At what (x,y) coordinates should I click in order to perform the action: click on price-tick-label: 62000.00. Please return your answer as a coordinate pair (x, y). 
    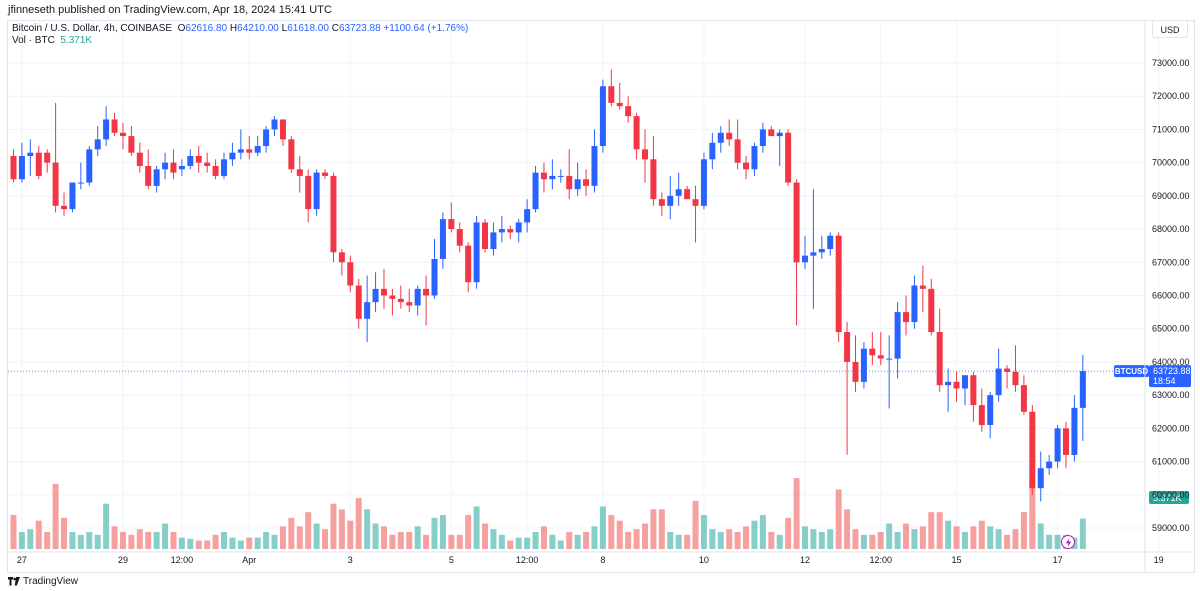
    Looking at the image, I should click on (1171, 428).